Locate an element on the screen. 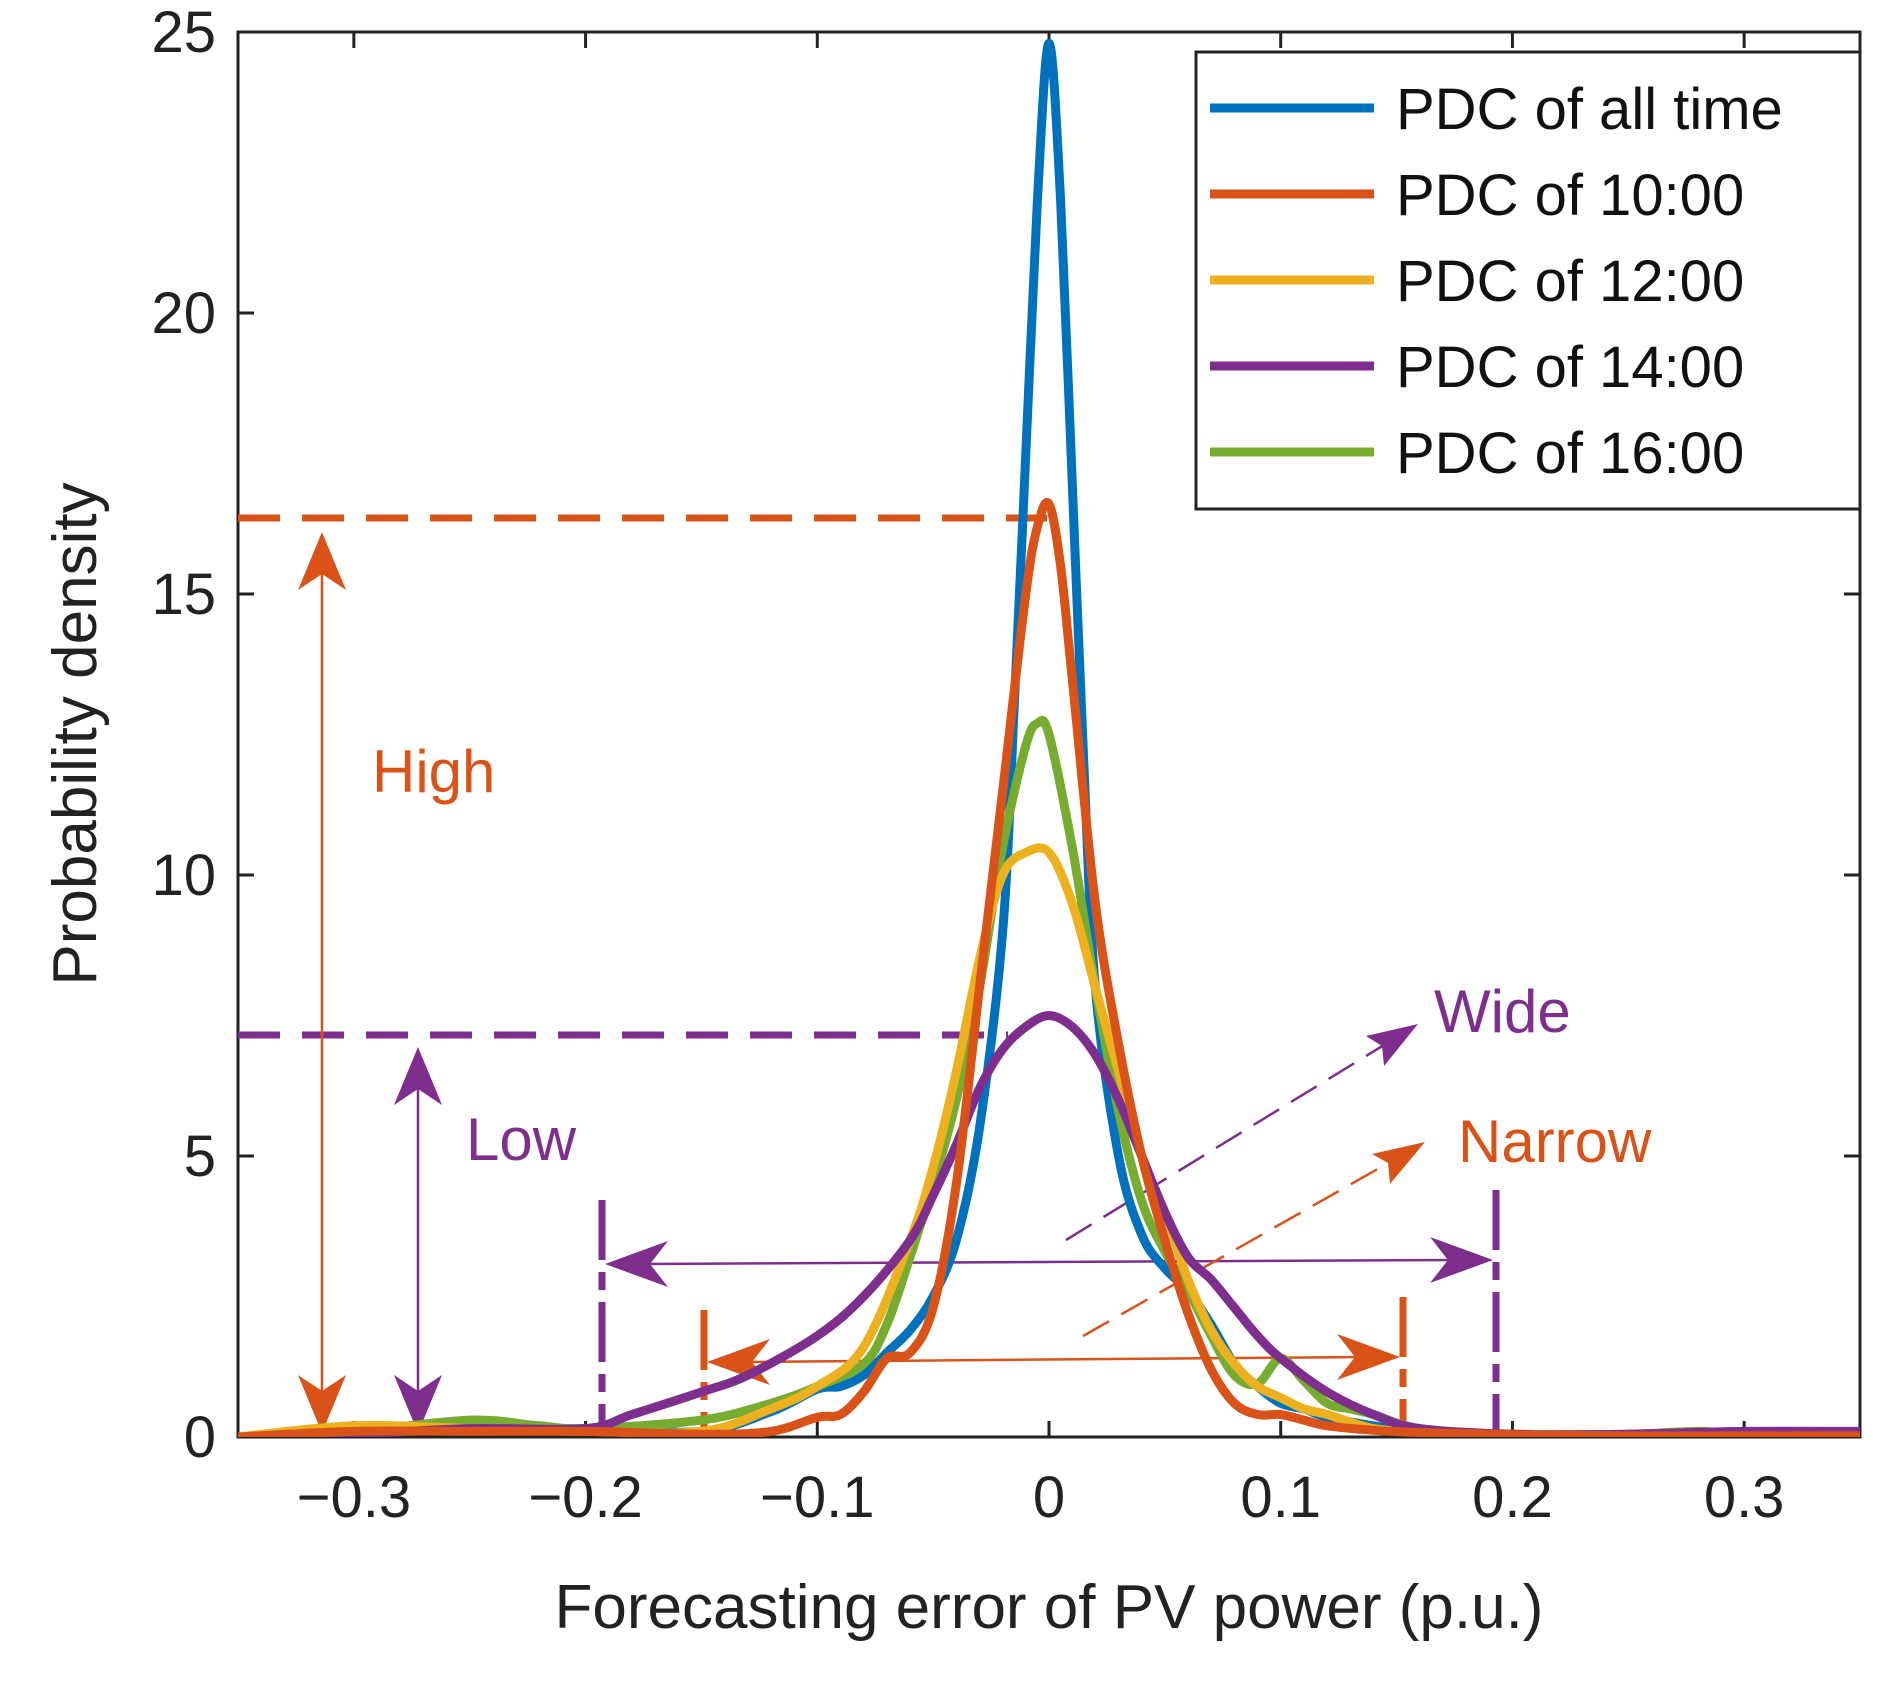 Image resolution: width=1887 pixels, height=1686 pixels. y-tick-label: 5 is located at coordinates (200, 1156).